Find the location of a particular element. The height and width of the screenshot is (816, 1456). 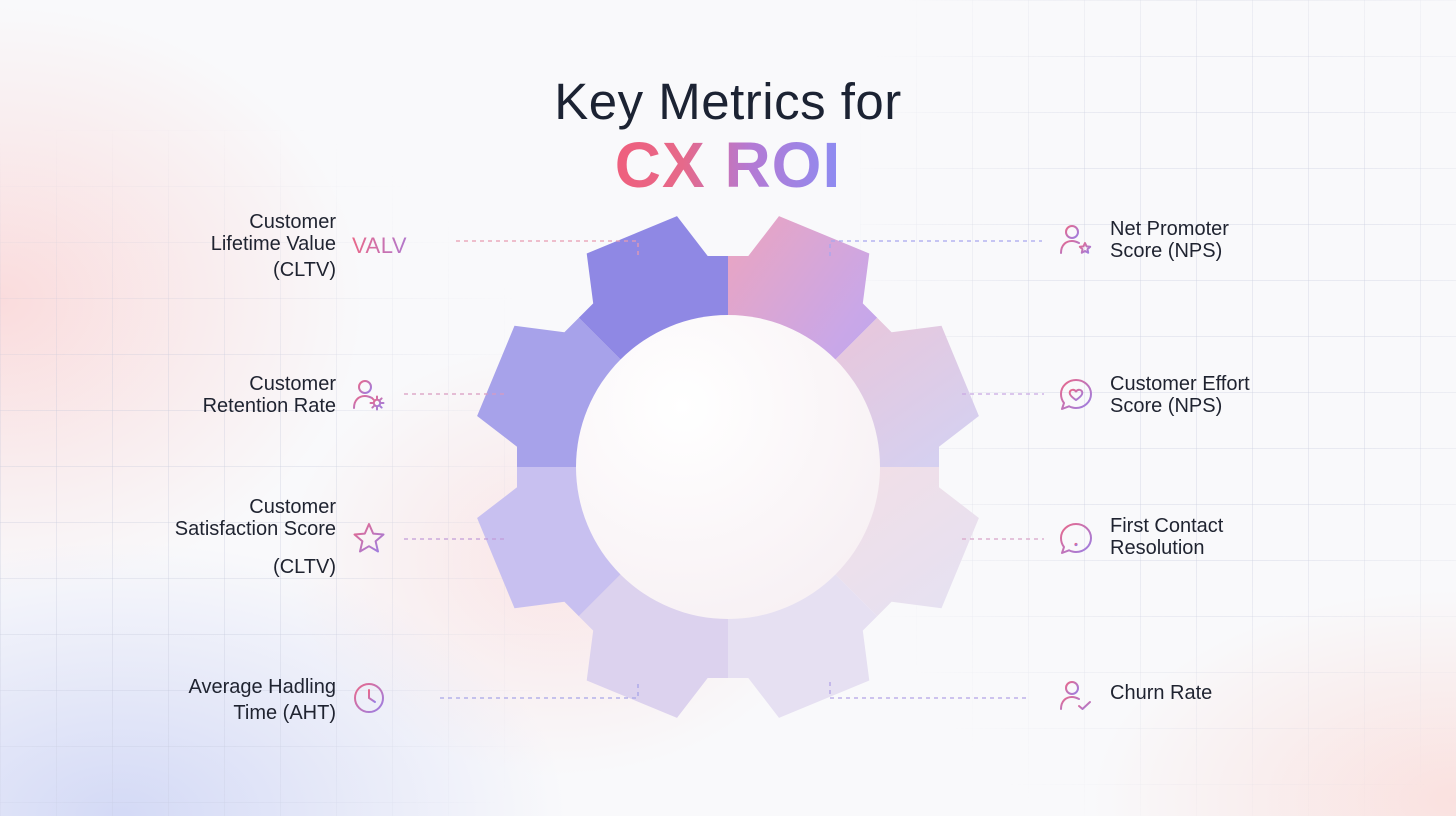

connector-line-nps is located at coordinates (935, 248).